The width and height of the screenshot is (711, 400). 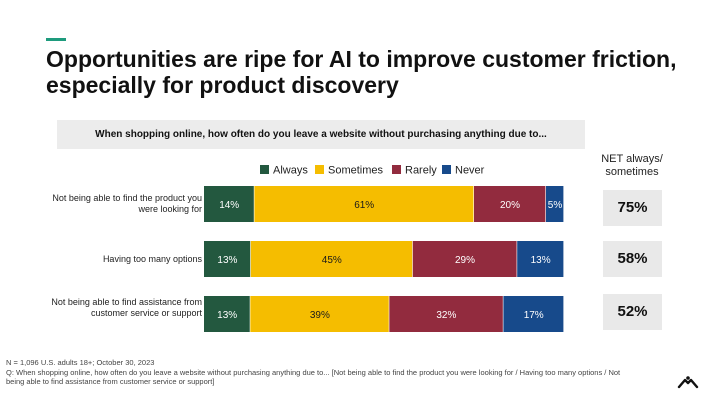 I want to click on bar-label-sometimes-row-2: 45%, so click(x=332, y=260).